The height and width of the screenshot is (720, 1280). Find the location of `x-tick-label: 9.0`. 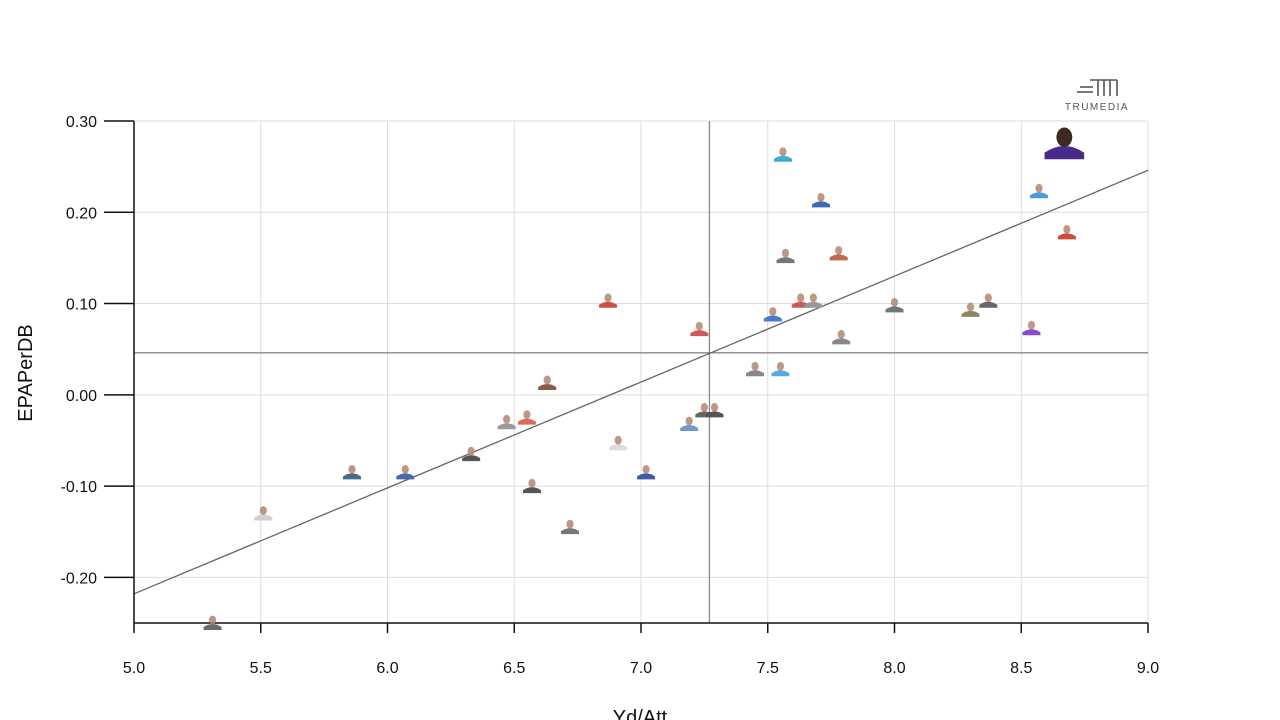

x-tick-label: 9.0 is located at coordinates (1148, 668).